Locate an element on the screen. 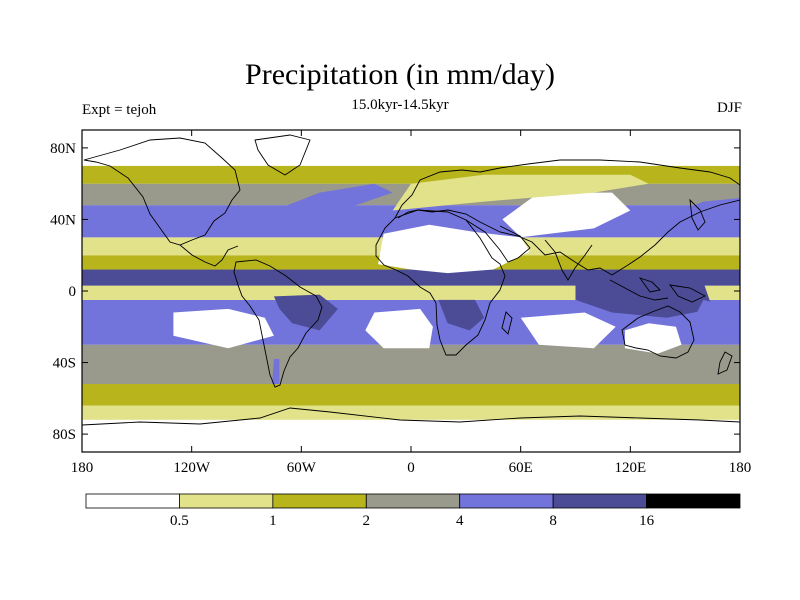 This screenshot has width=800, height=600. colorbar-label-1: 1 is located at coordinates (273, 521).